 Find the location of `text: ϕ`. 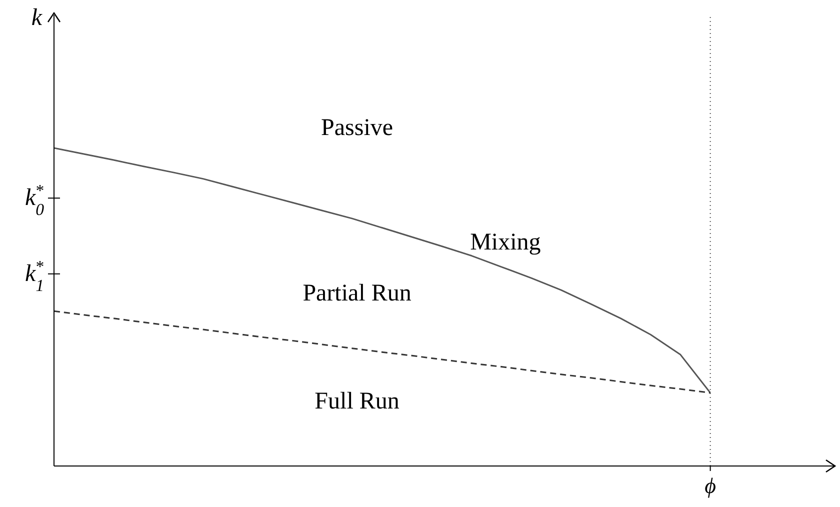

text: ϕ is located at coordinates (710, 485).